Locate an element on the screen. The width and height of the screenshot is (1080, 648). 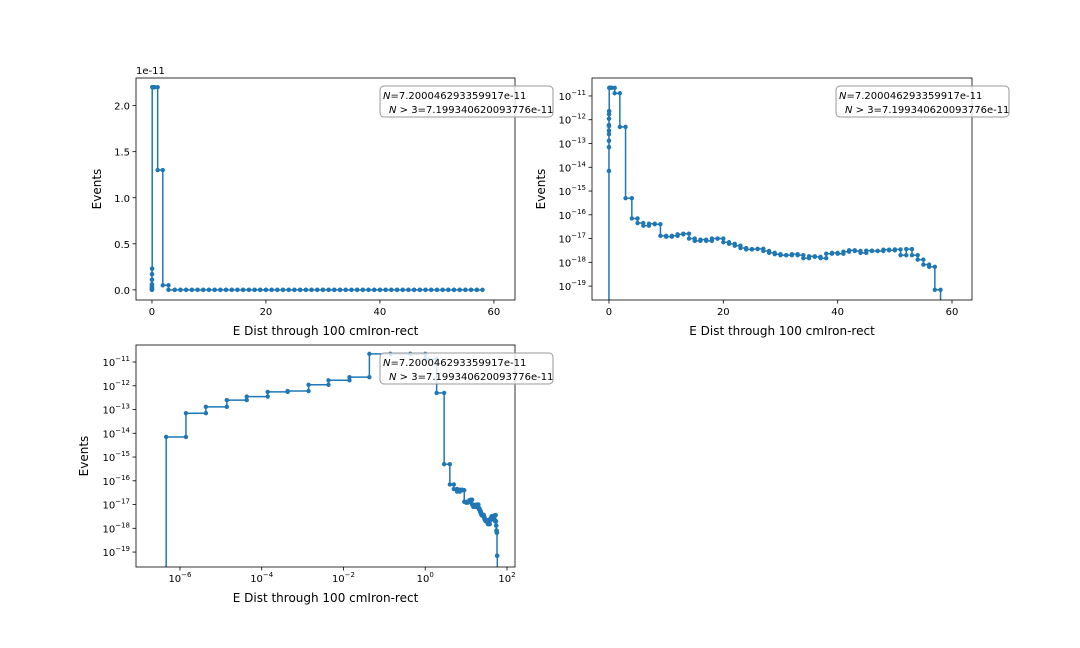
x-tick-label: 60 is located at coordinates (494, 312).